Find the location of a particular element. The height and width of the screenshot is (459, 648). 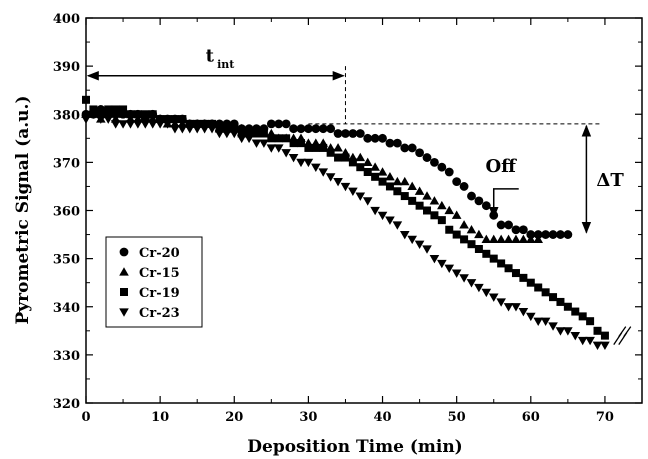

t-int-label: t is located at coordinates (210, 55).